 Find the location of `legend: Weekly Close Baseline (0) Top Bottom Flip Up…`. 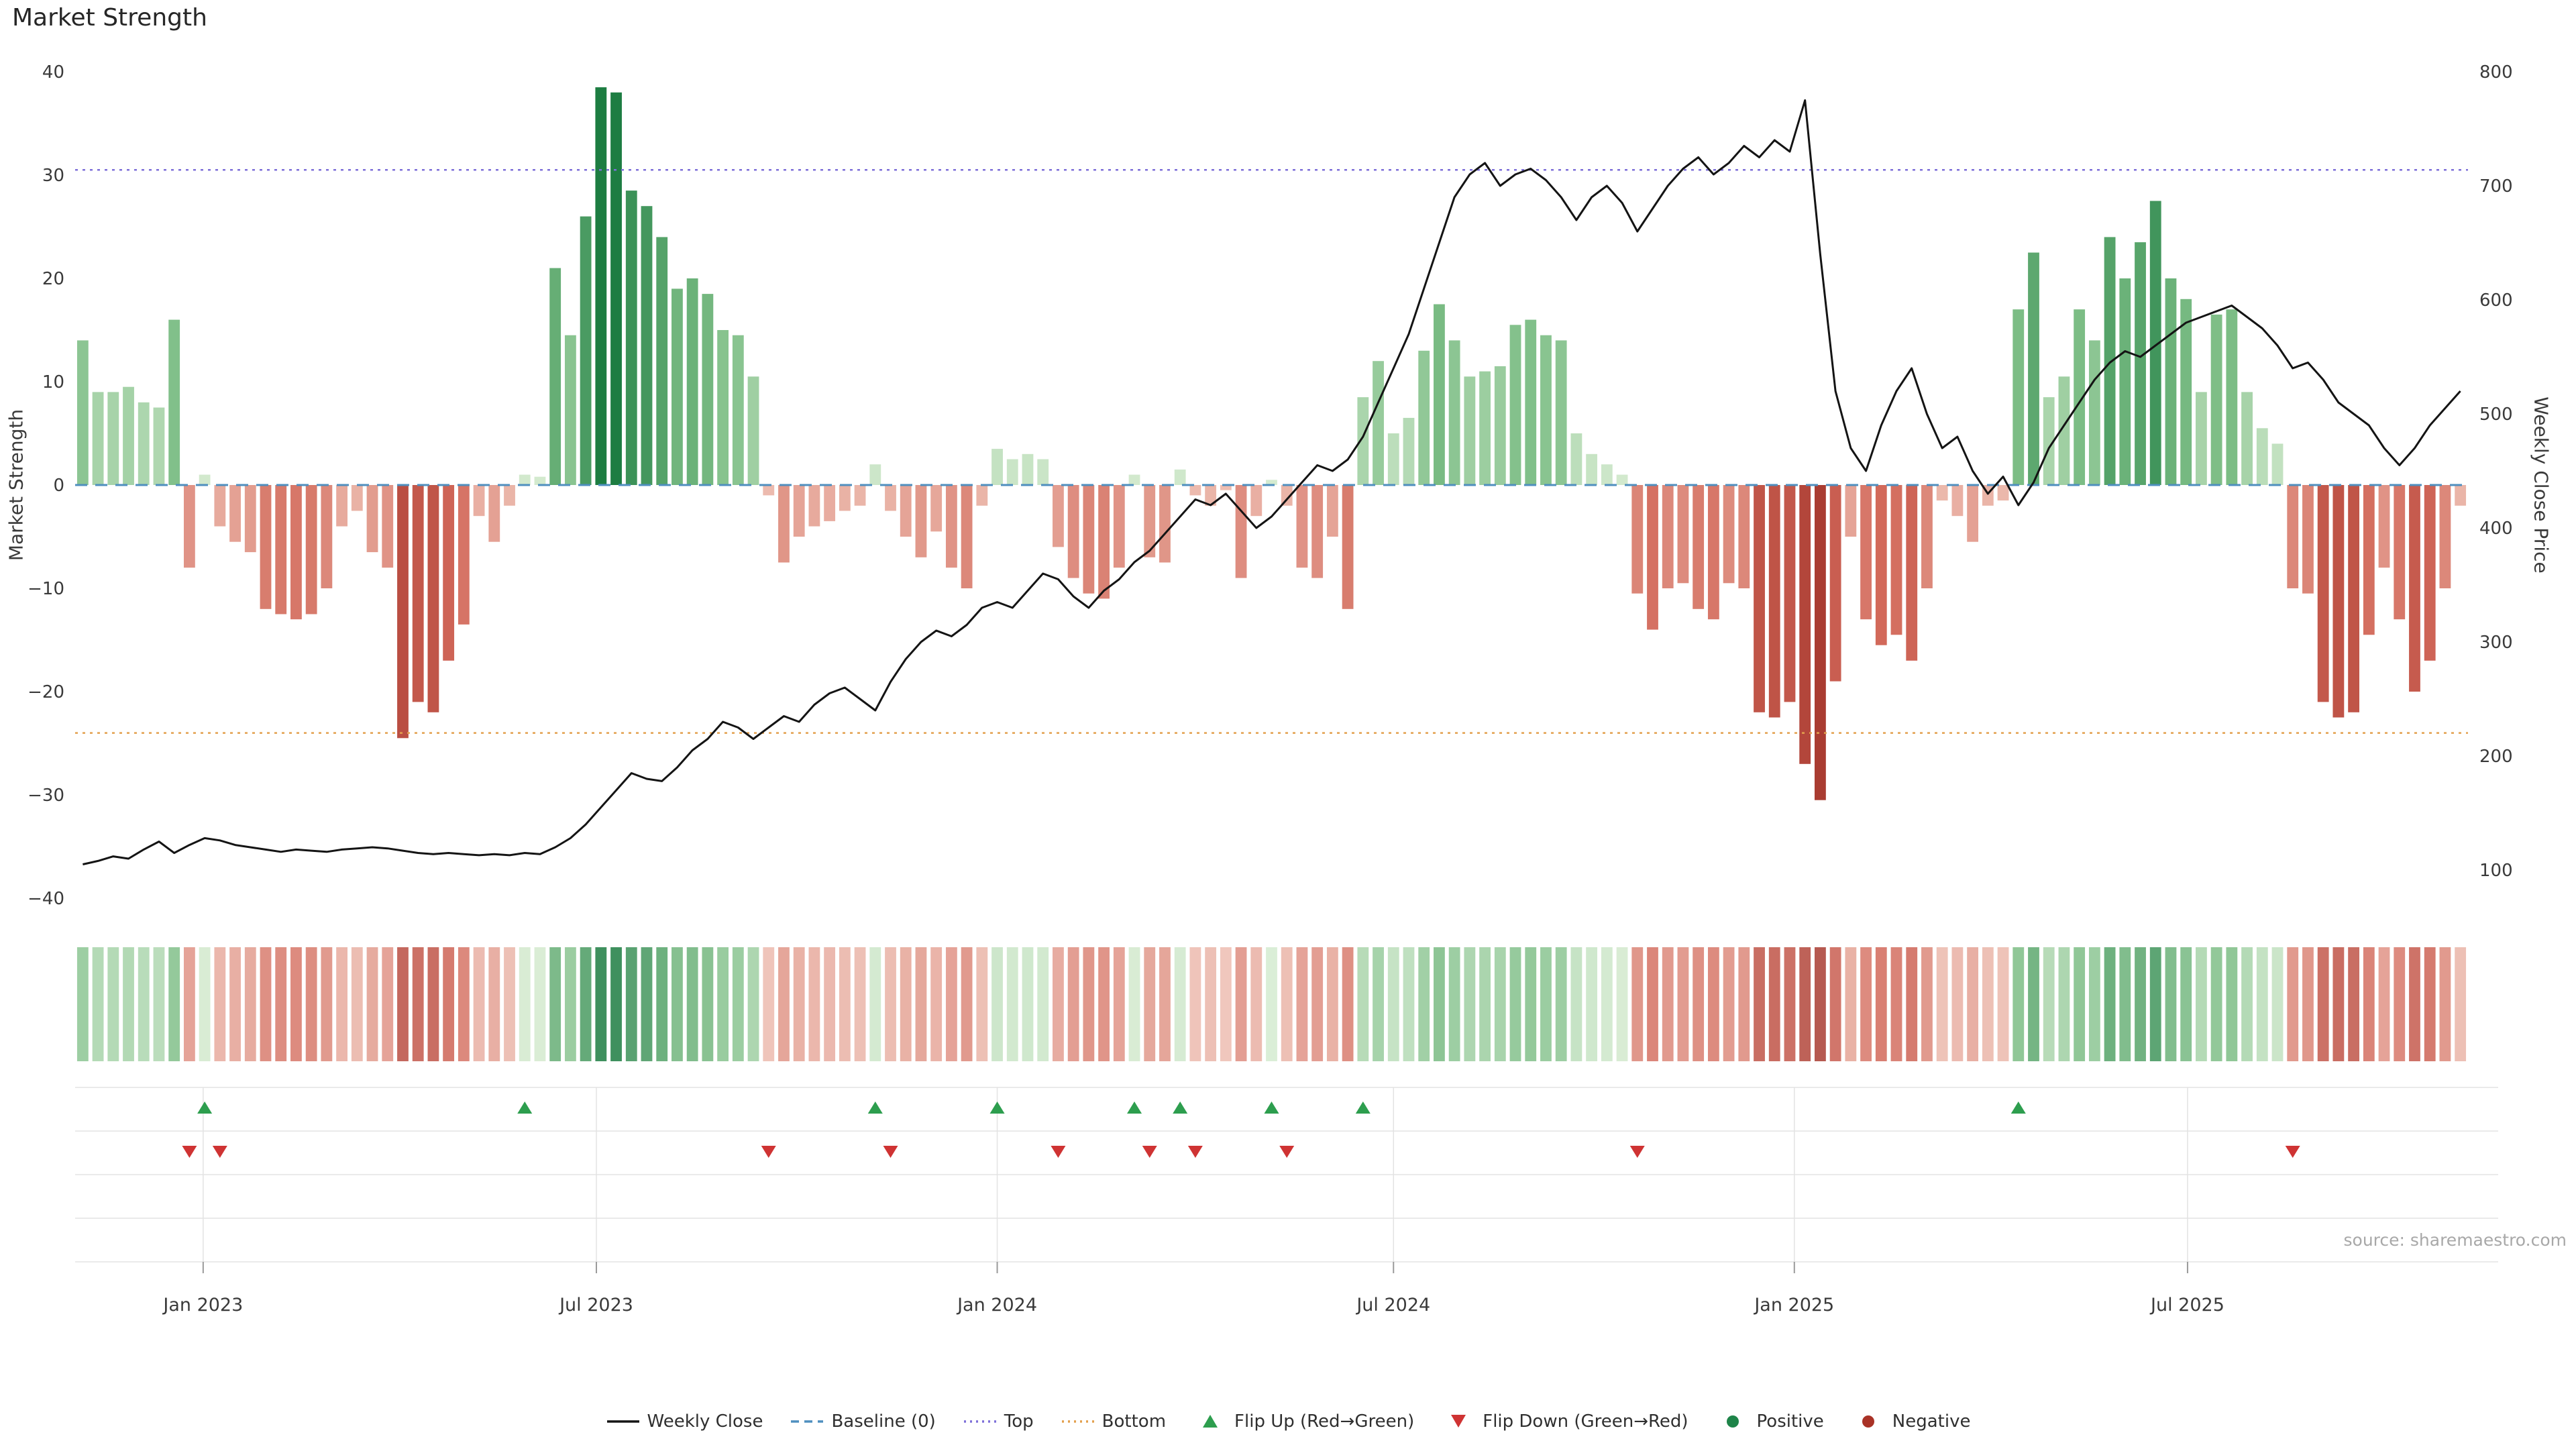

legend: Weekly Close Baseline (0) Top Bottom Flip Up… is located at coordinates (1288, 1421).